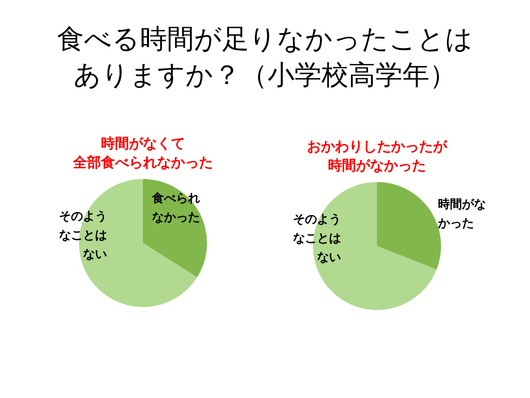 This screenshot has width=530, height=398. I want to click on chart-subtitle: 時間がなくて全部食べられなかった, so click(142, 153).